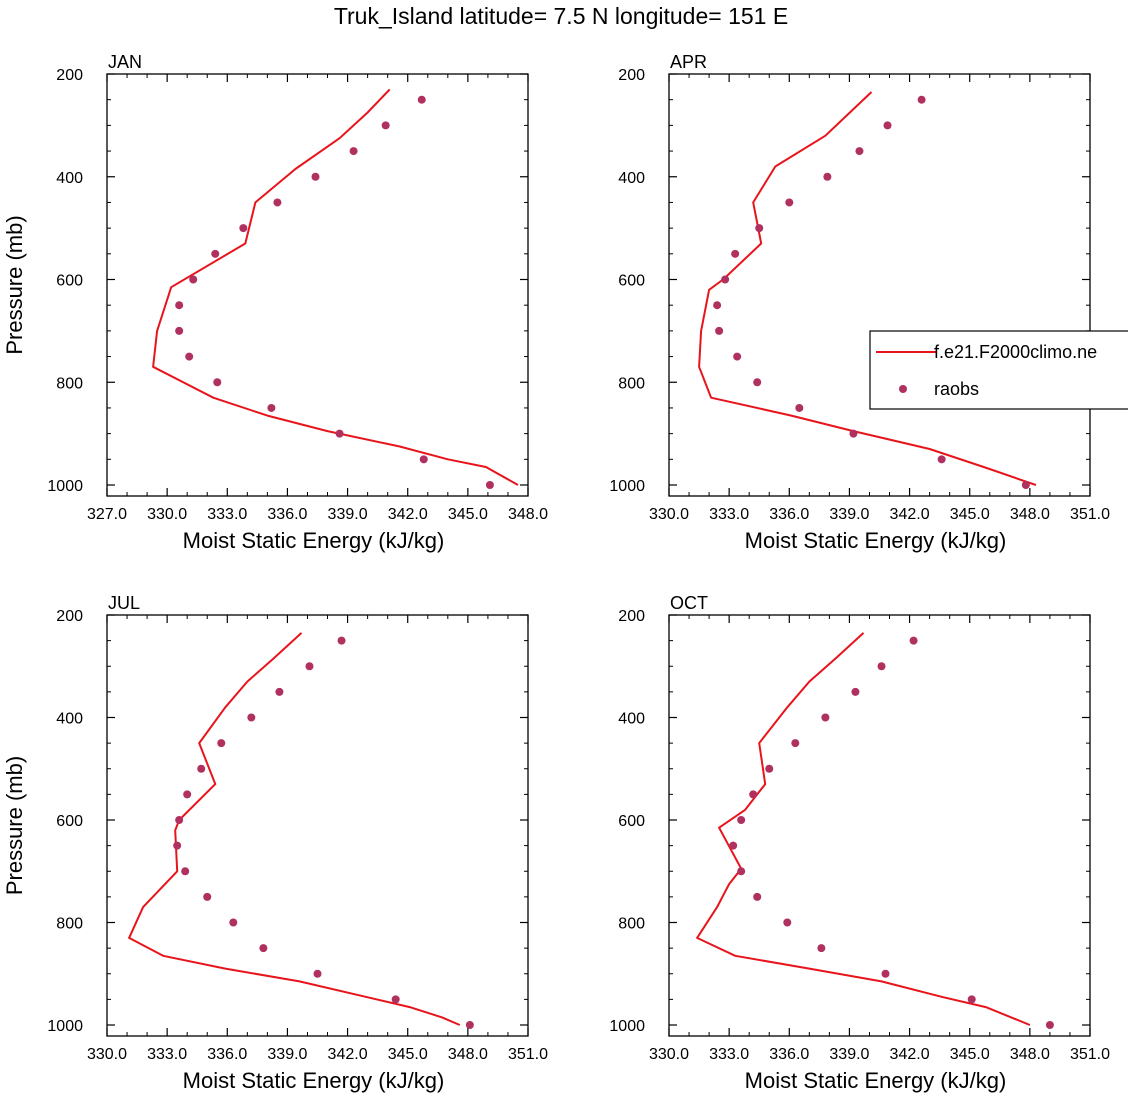 The width and height of the screenshot is (1128, 1120). I want to click on panel-title: JAN, so click(125, 62).